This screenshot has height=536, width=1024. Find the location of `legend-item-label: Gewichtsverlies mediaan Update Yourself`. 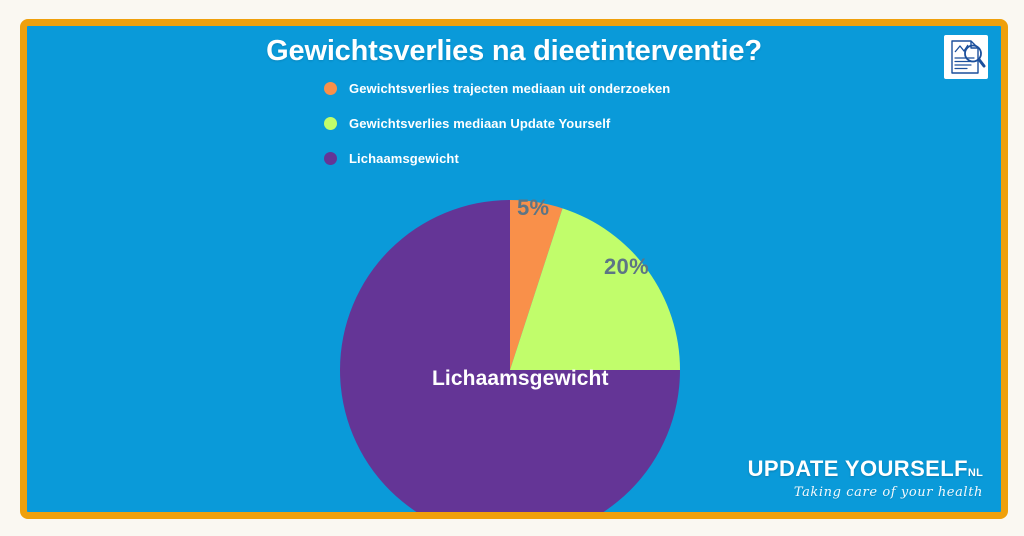

legend-item-label: Gewichtsverlies mediaan Update Yourself is located at coordinates (480, 123).